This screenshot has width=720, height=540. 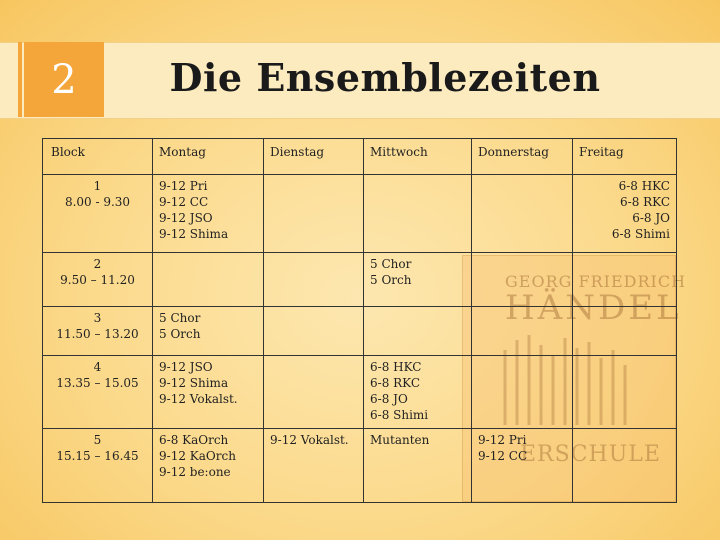 What do you see at coordinates (197, 456) in the screenshot?
I see `ensemble-entry: 9-12 KaOrch` at bounding box center [197, 456].